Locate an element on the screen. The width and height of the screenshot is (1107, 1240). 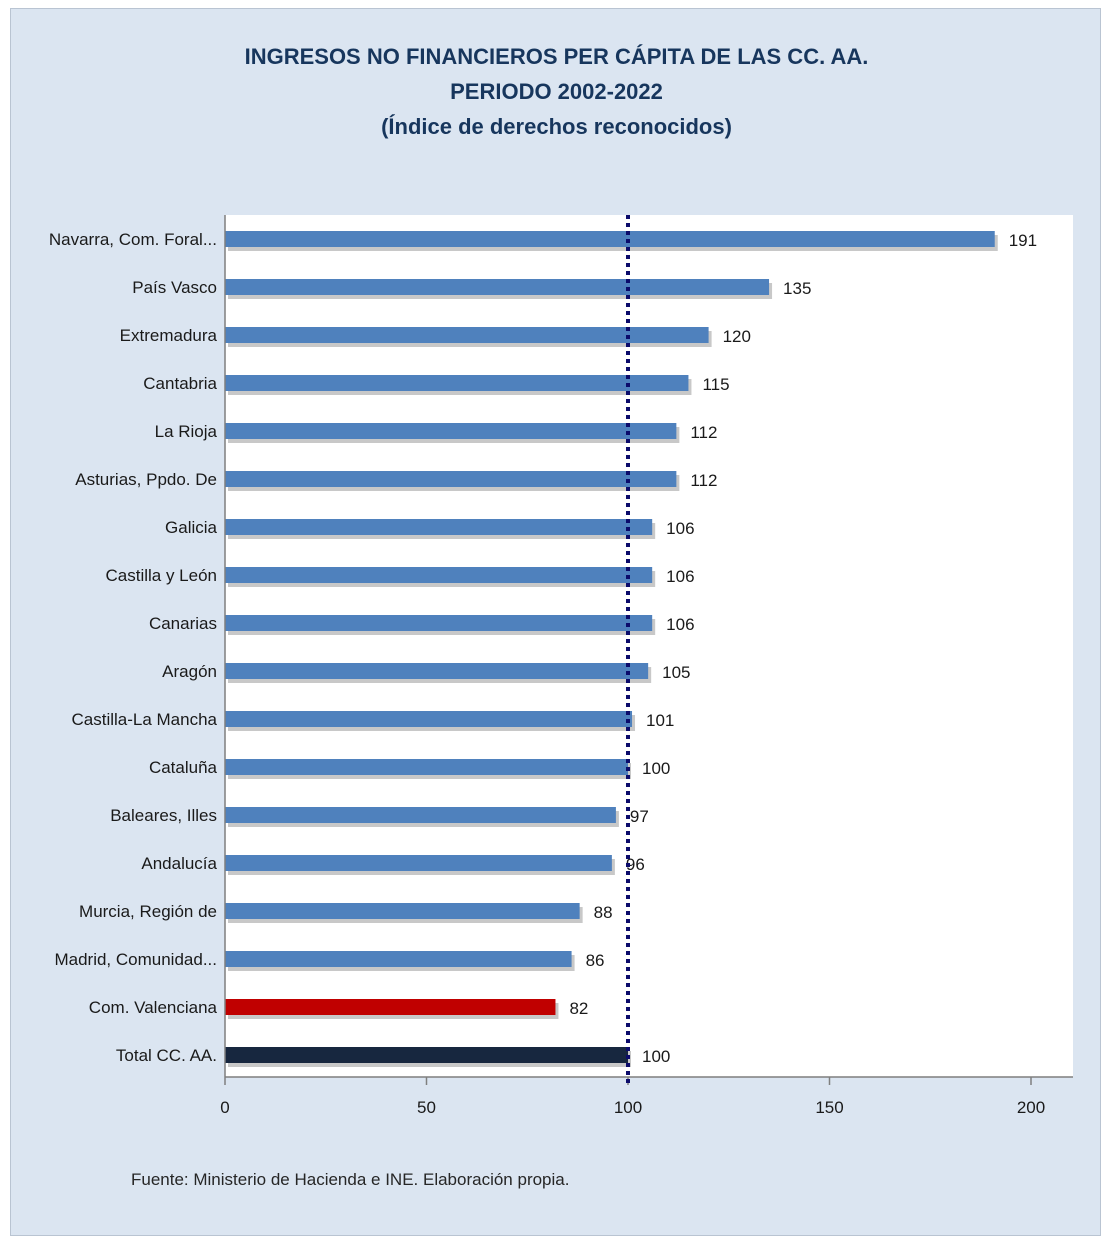
x-tick-label: 100 is located at coordinates (628, 1107).